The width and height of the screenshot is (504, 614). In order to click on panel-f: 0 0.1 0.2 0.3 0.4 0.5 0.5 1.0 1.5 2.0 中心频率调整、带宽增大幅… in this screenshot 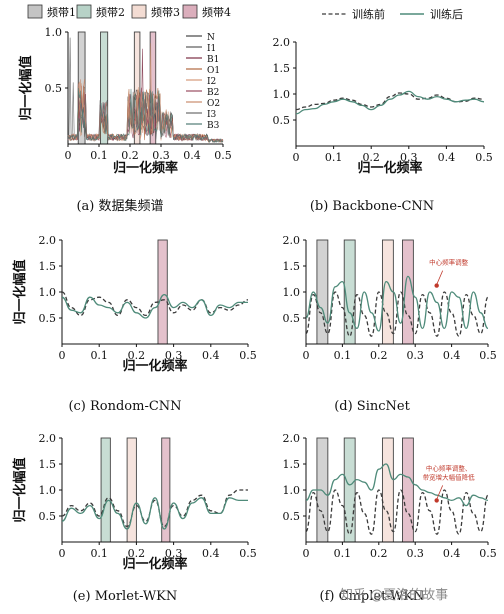, I will do `click(390, 518)`.